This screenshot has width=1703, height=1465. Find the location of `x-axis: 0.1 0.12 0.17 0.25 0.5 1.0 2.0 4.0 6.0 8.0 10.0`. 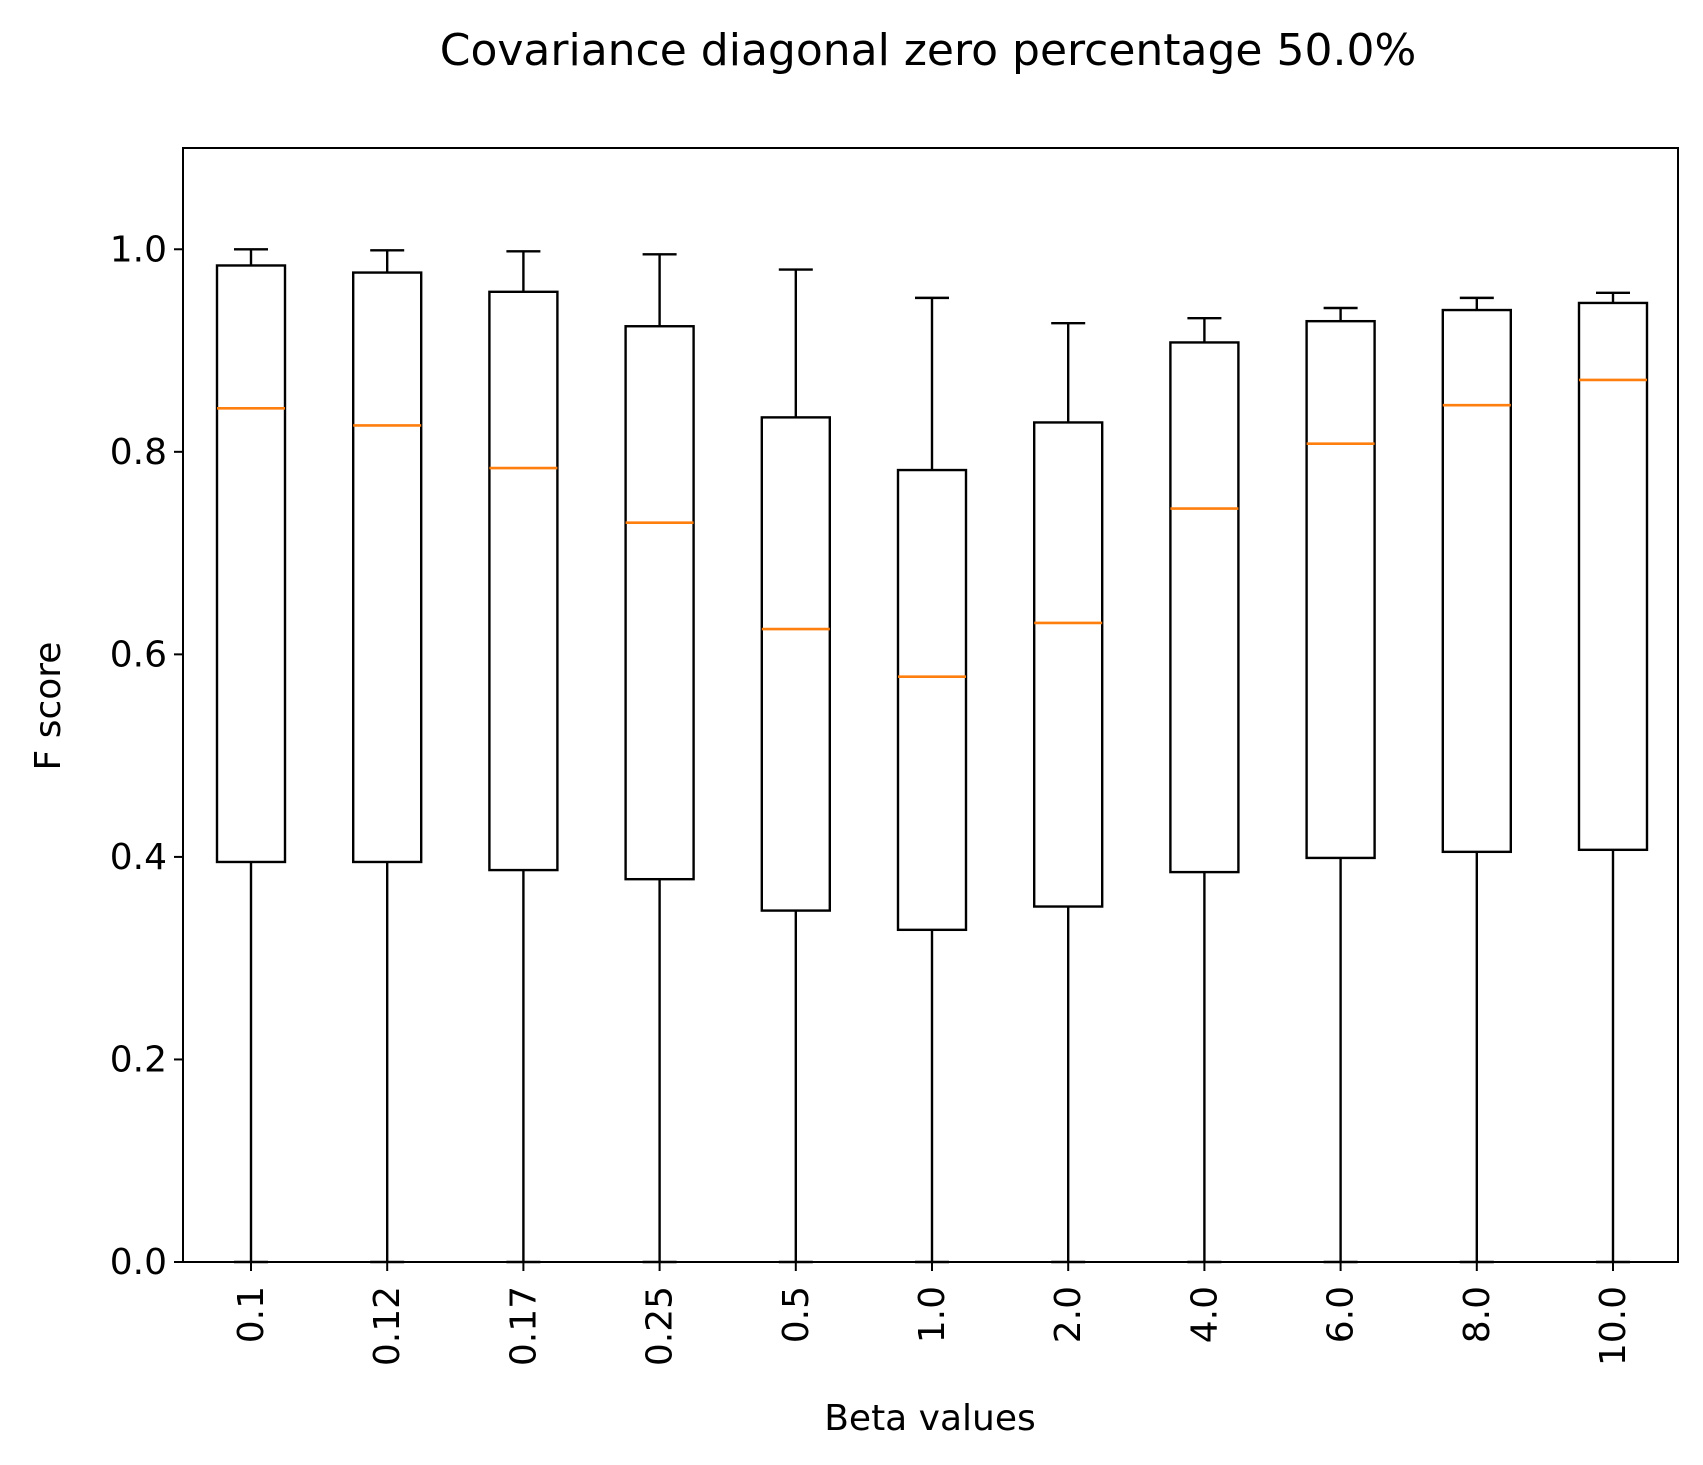

x-axis: 0.1 0.12 0.17 0.25 0.5 1.0 2.0 4.0 6.0 8.0 10.0 is located at coordinates (932, 1314).